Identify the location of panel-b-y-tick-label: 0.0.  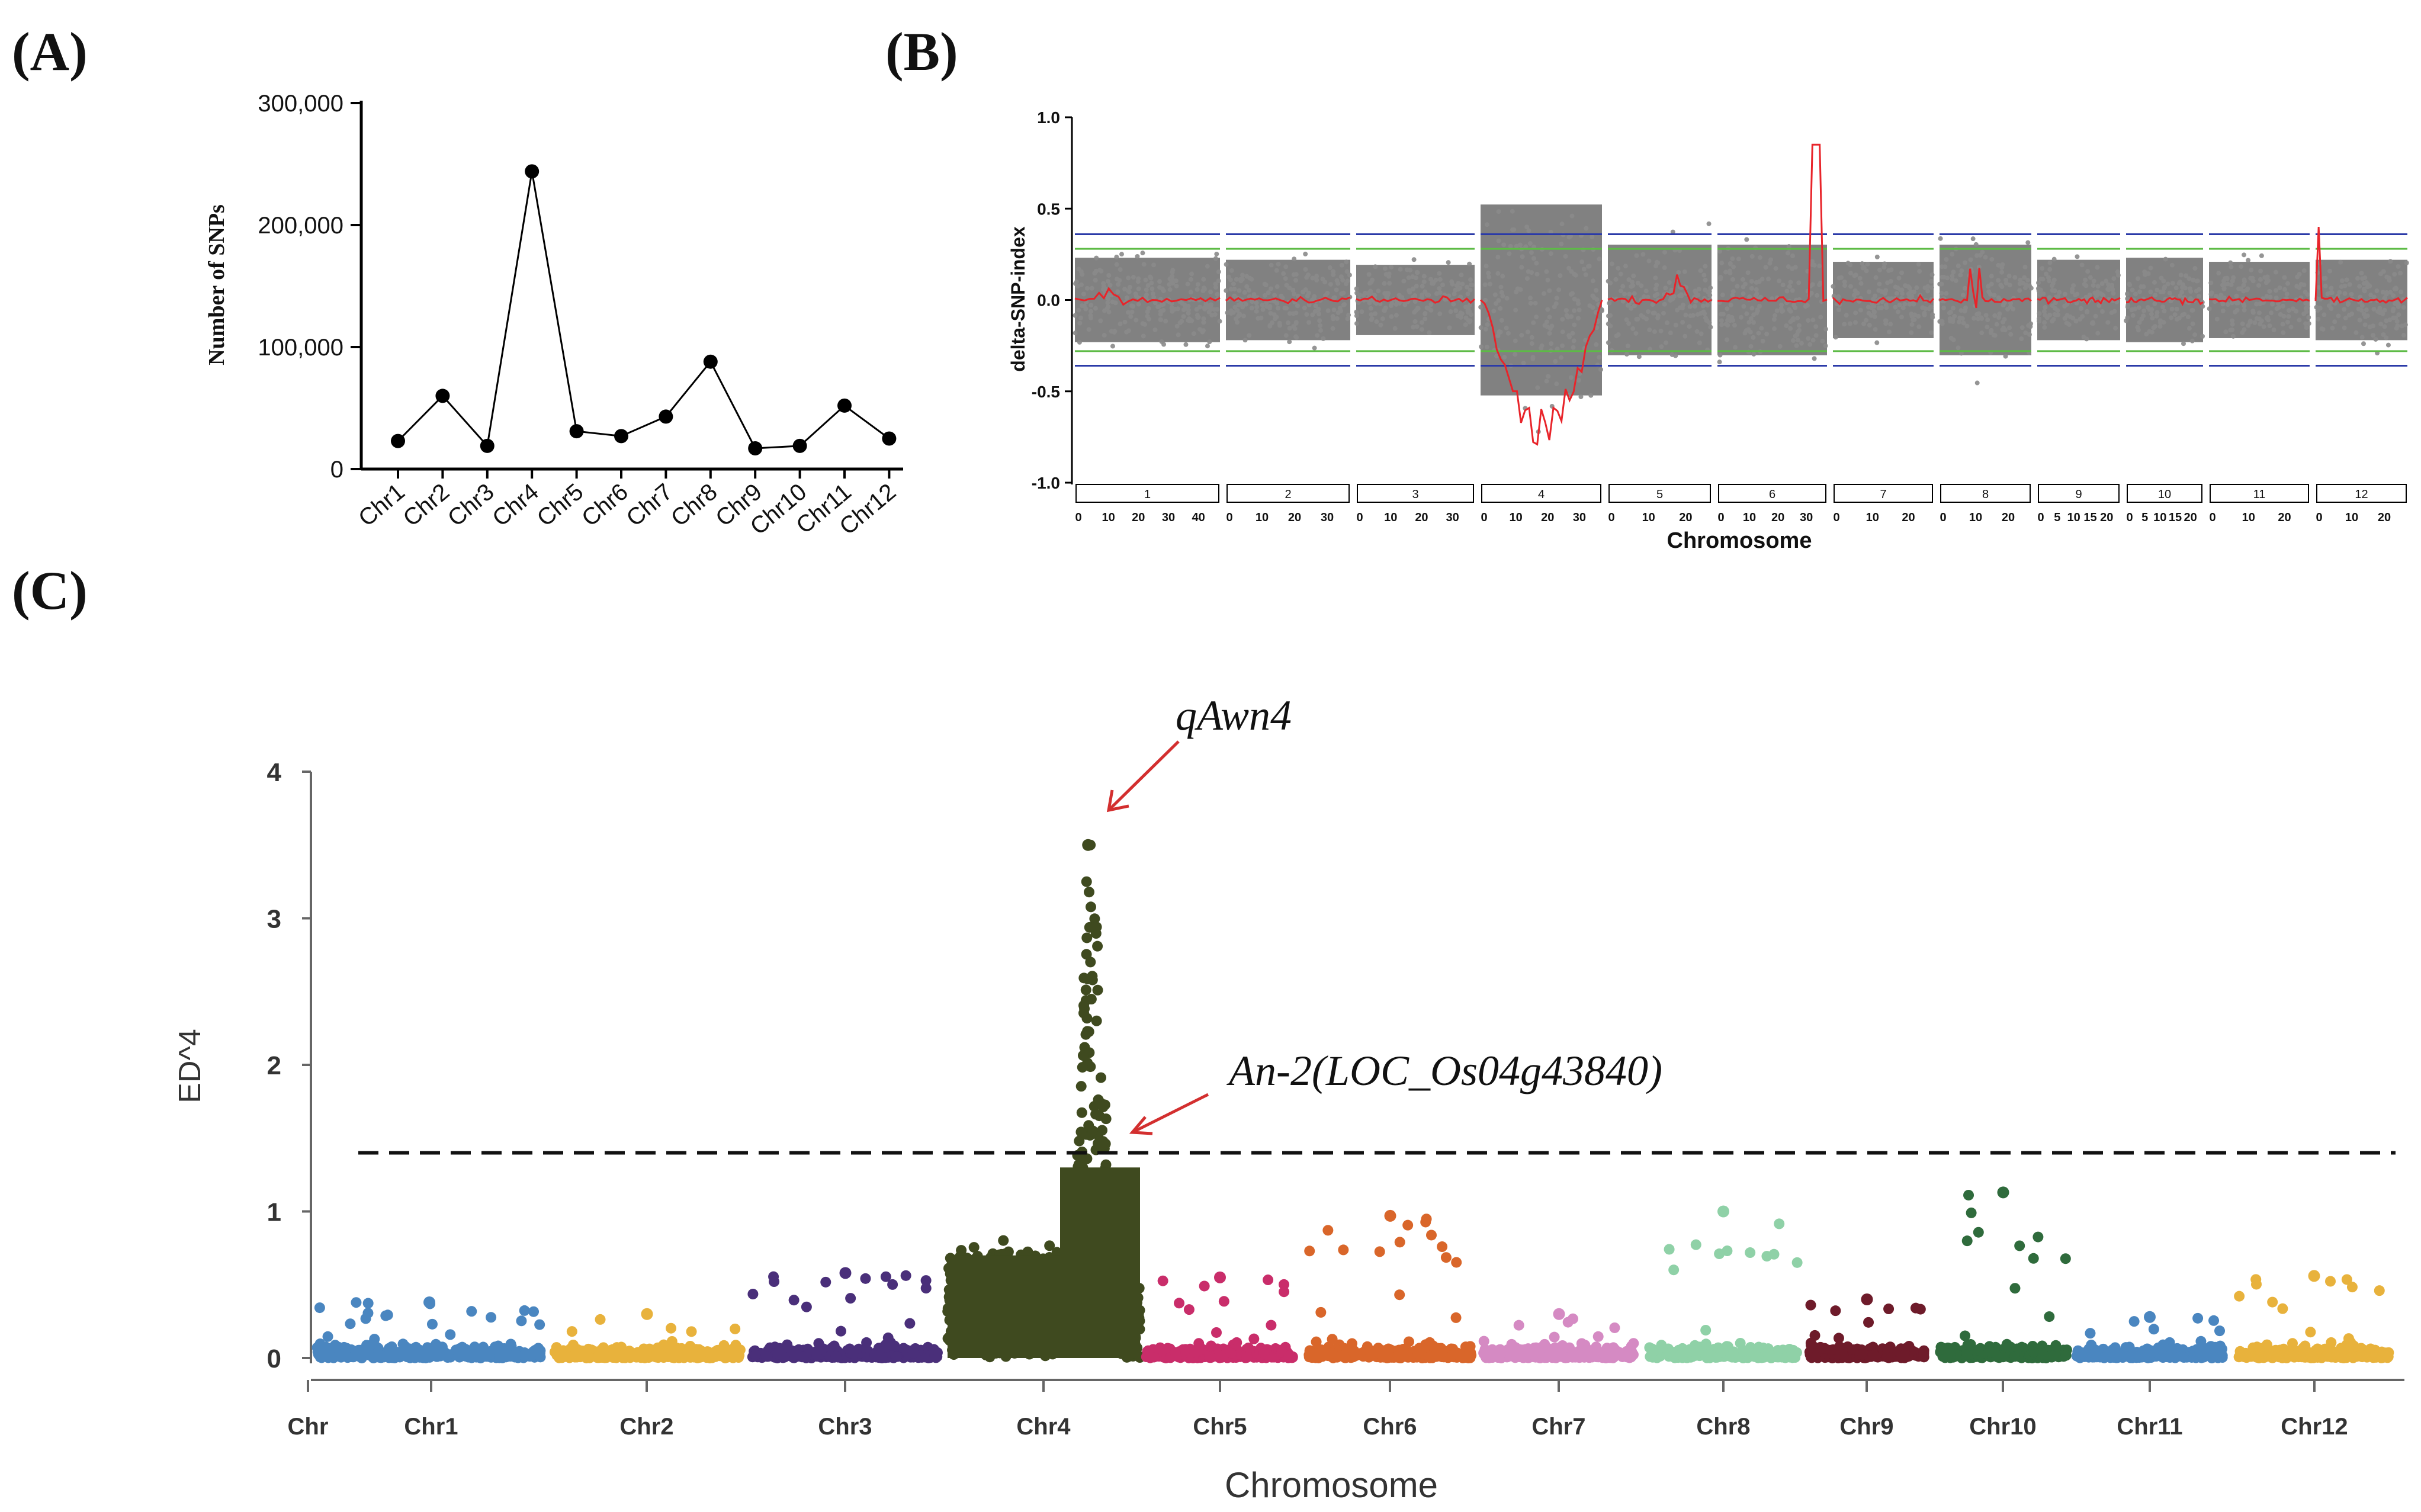
(1049, 300).